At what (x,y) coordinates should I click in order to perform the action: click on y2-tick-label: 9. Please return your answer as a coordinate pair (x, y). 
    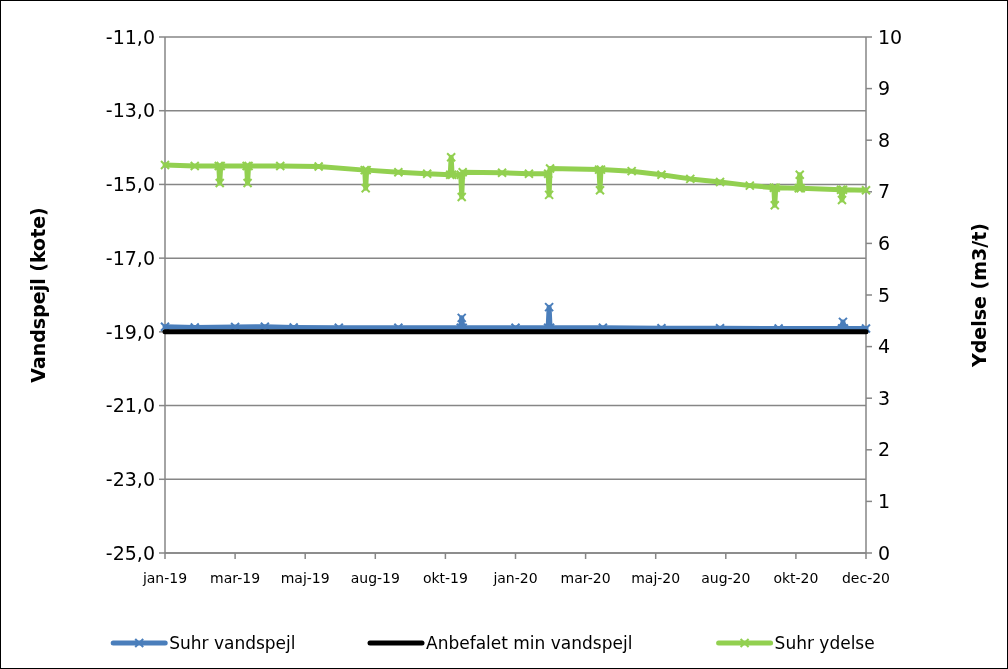
    Looking at the image, I should click on (884, 88).